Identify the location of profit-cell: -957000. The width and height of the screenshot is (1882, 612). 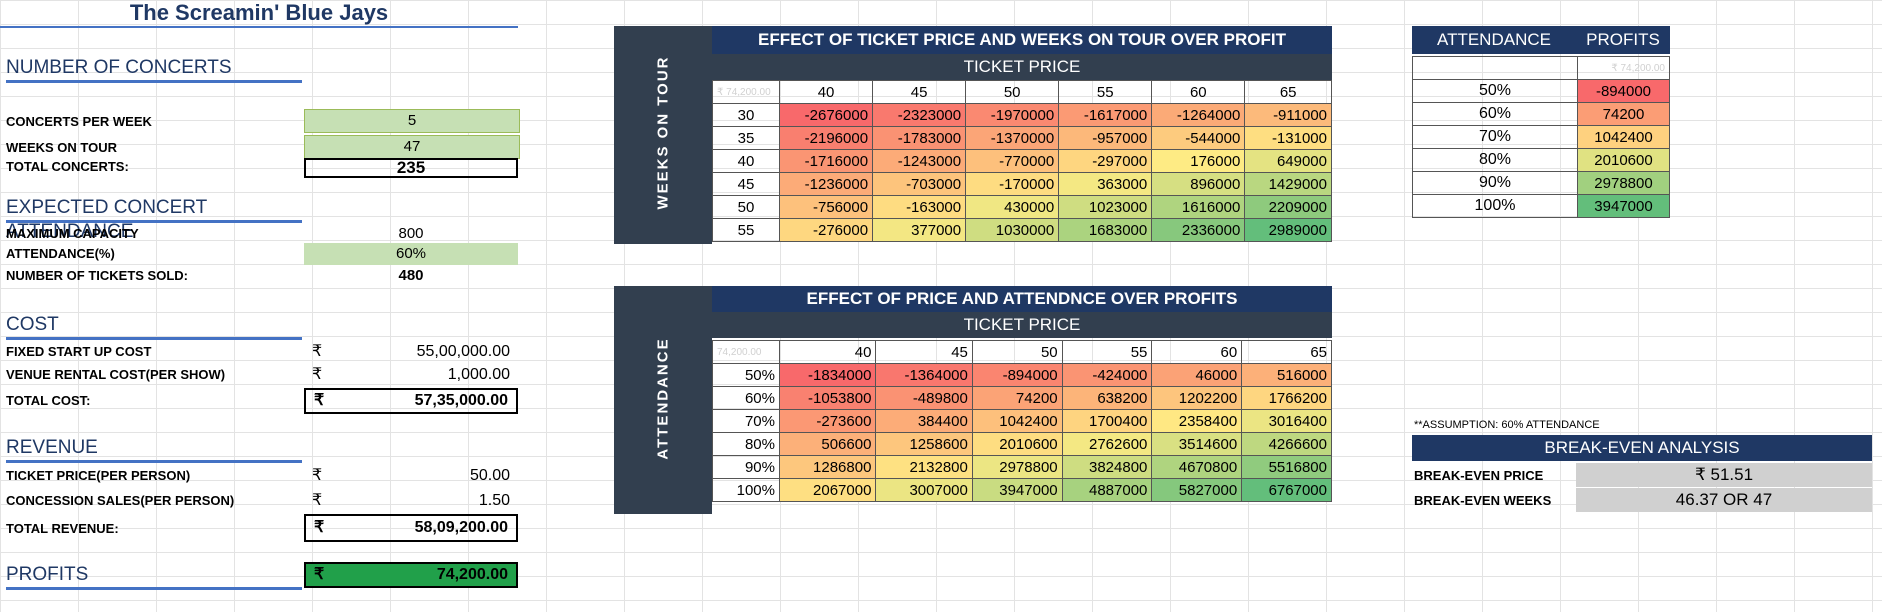
(1105, 138).